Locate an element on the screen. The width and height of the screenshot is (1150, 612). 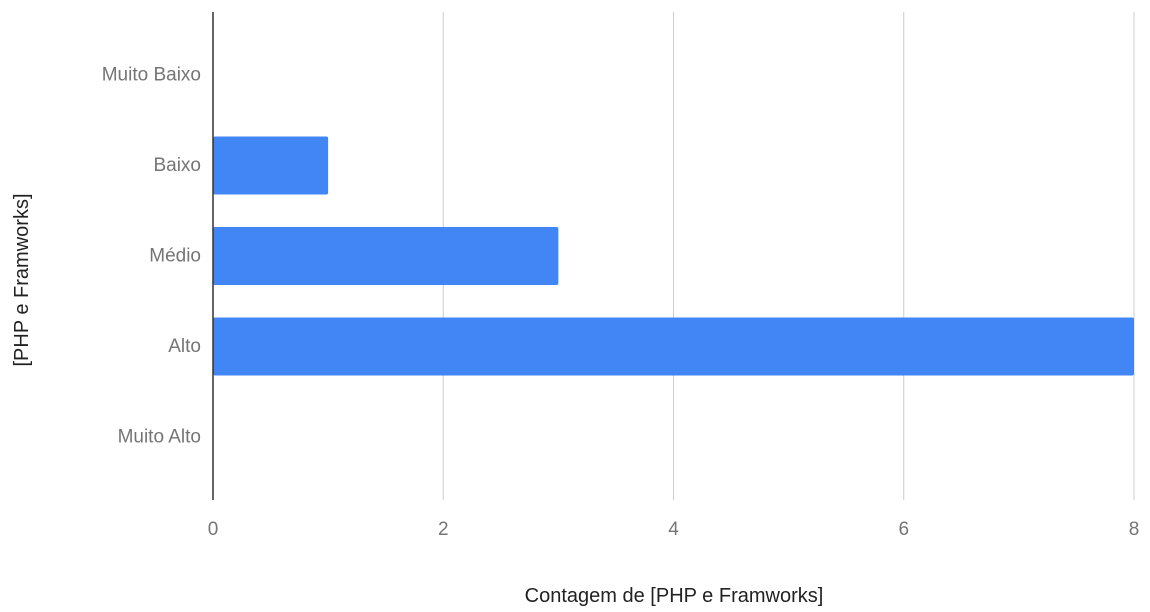
x-tick-label: 2 is located at coordinates (443, 529).